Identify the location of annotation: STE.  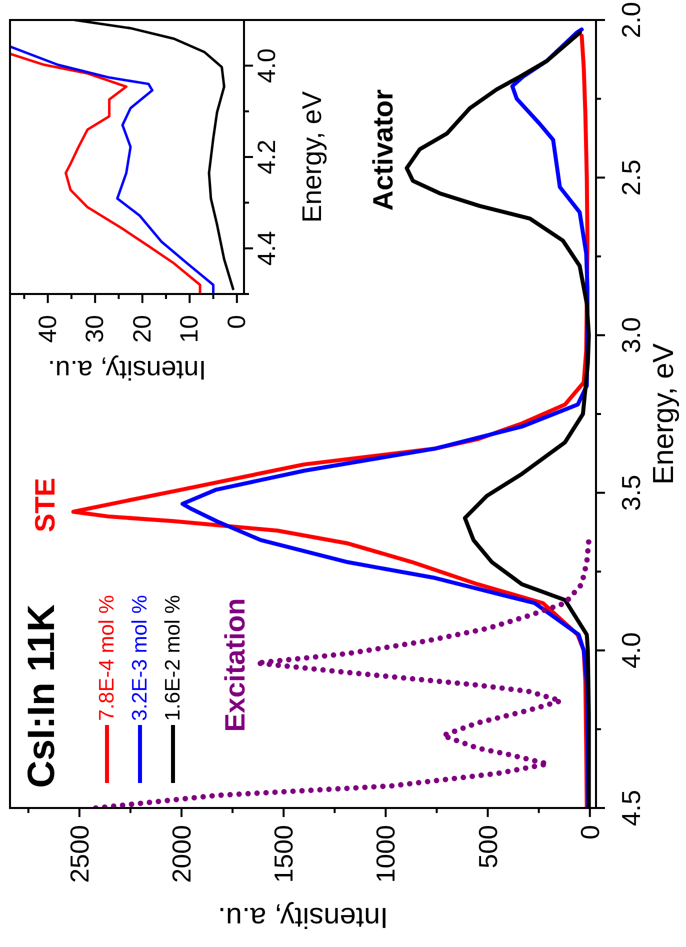
(45, 505).